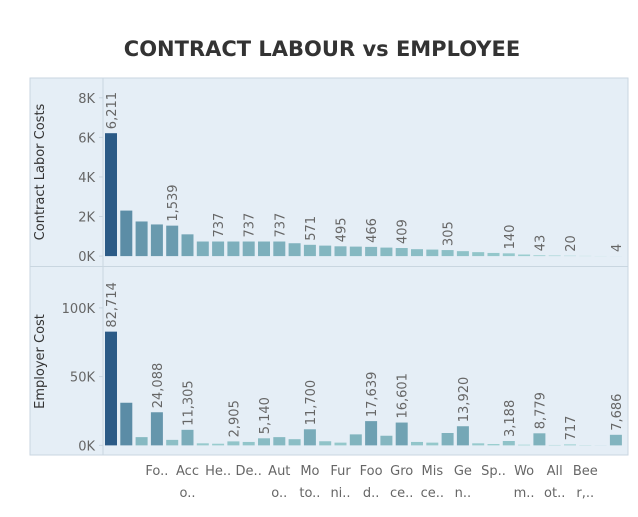 This screenshot has height=517, width=638. I want to click on y-tick-label: 6K, so click(86, 138).